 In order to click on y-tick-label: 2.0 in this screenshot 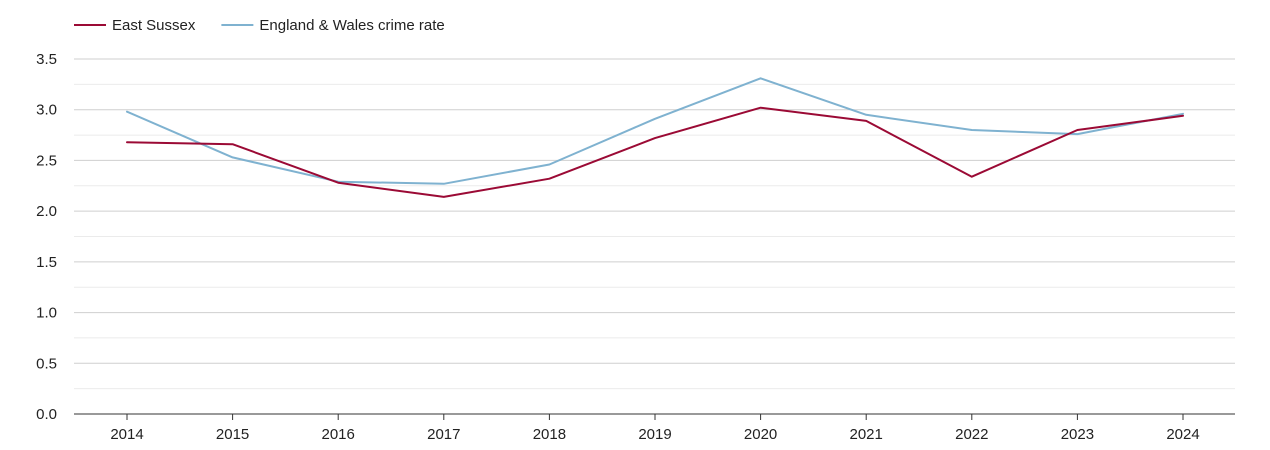, I will do `click(46, 211)`.